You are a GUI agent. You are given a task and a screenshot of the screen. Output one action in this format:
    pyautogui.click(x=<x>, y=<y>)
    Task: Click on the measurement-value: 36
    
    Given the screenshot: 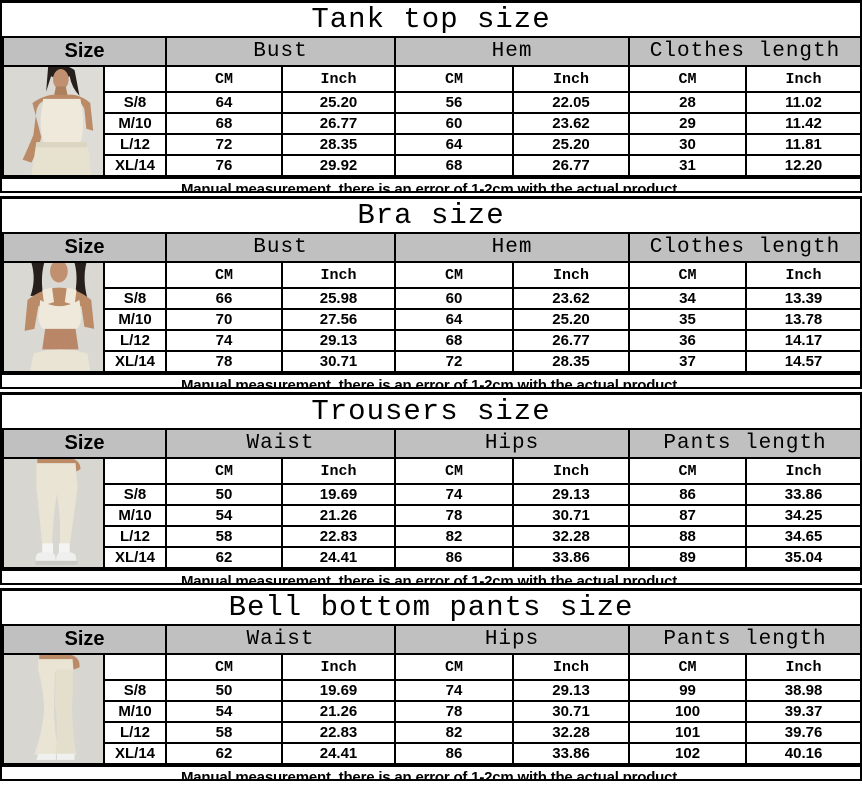 What is the action you would take?
    pyautogui.click(x=688, y=340)
    